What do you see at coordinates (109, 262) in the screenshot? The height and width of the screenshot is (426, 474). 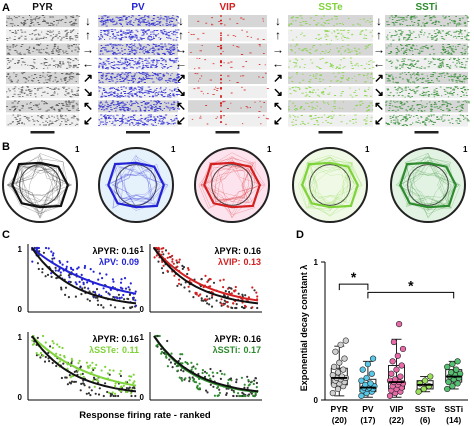 I see `lambda-compare-symbol: λPV:` at bounding box center [109, 262].